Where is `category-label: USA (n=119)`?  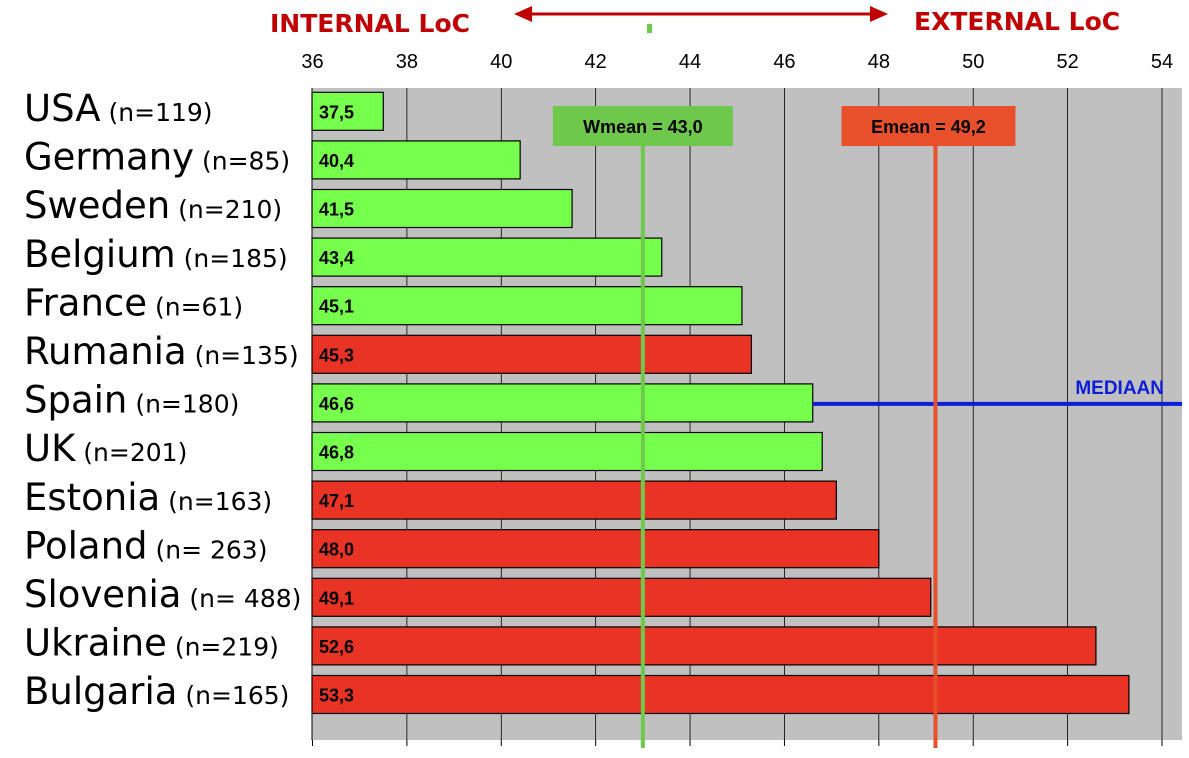 category-label: USA (n=119) is located at coordinates (118, 108).